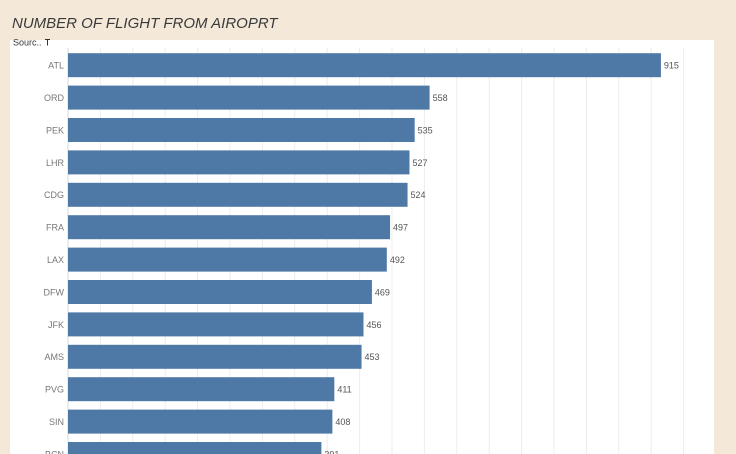  I want to click on y-tick-label: ORD, so click(54, 98).